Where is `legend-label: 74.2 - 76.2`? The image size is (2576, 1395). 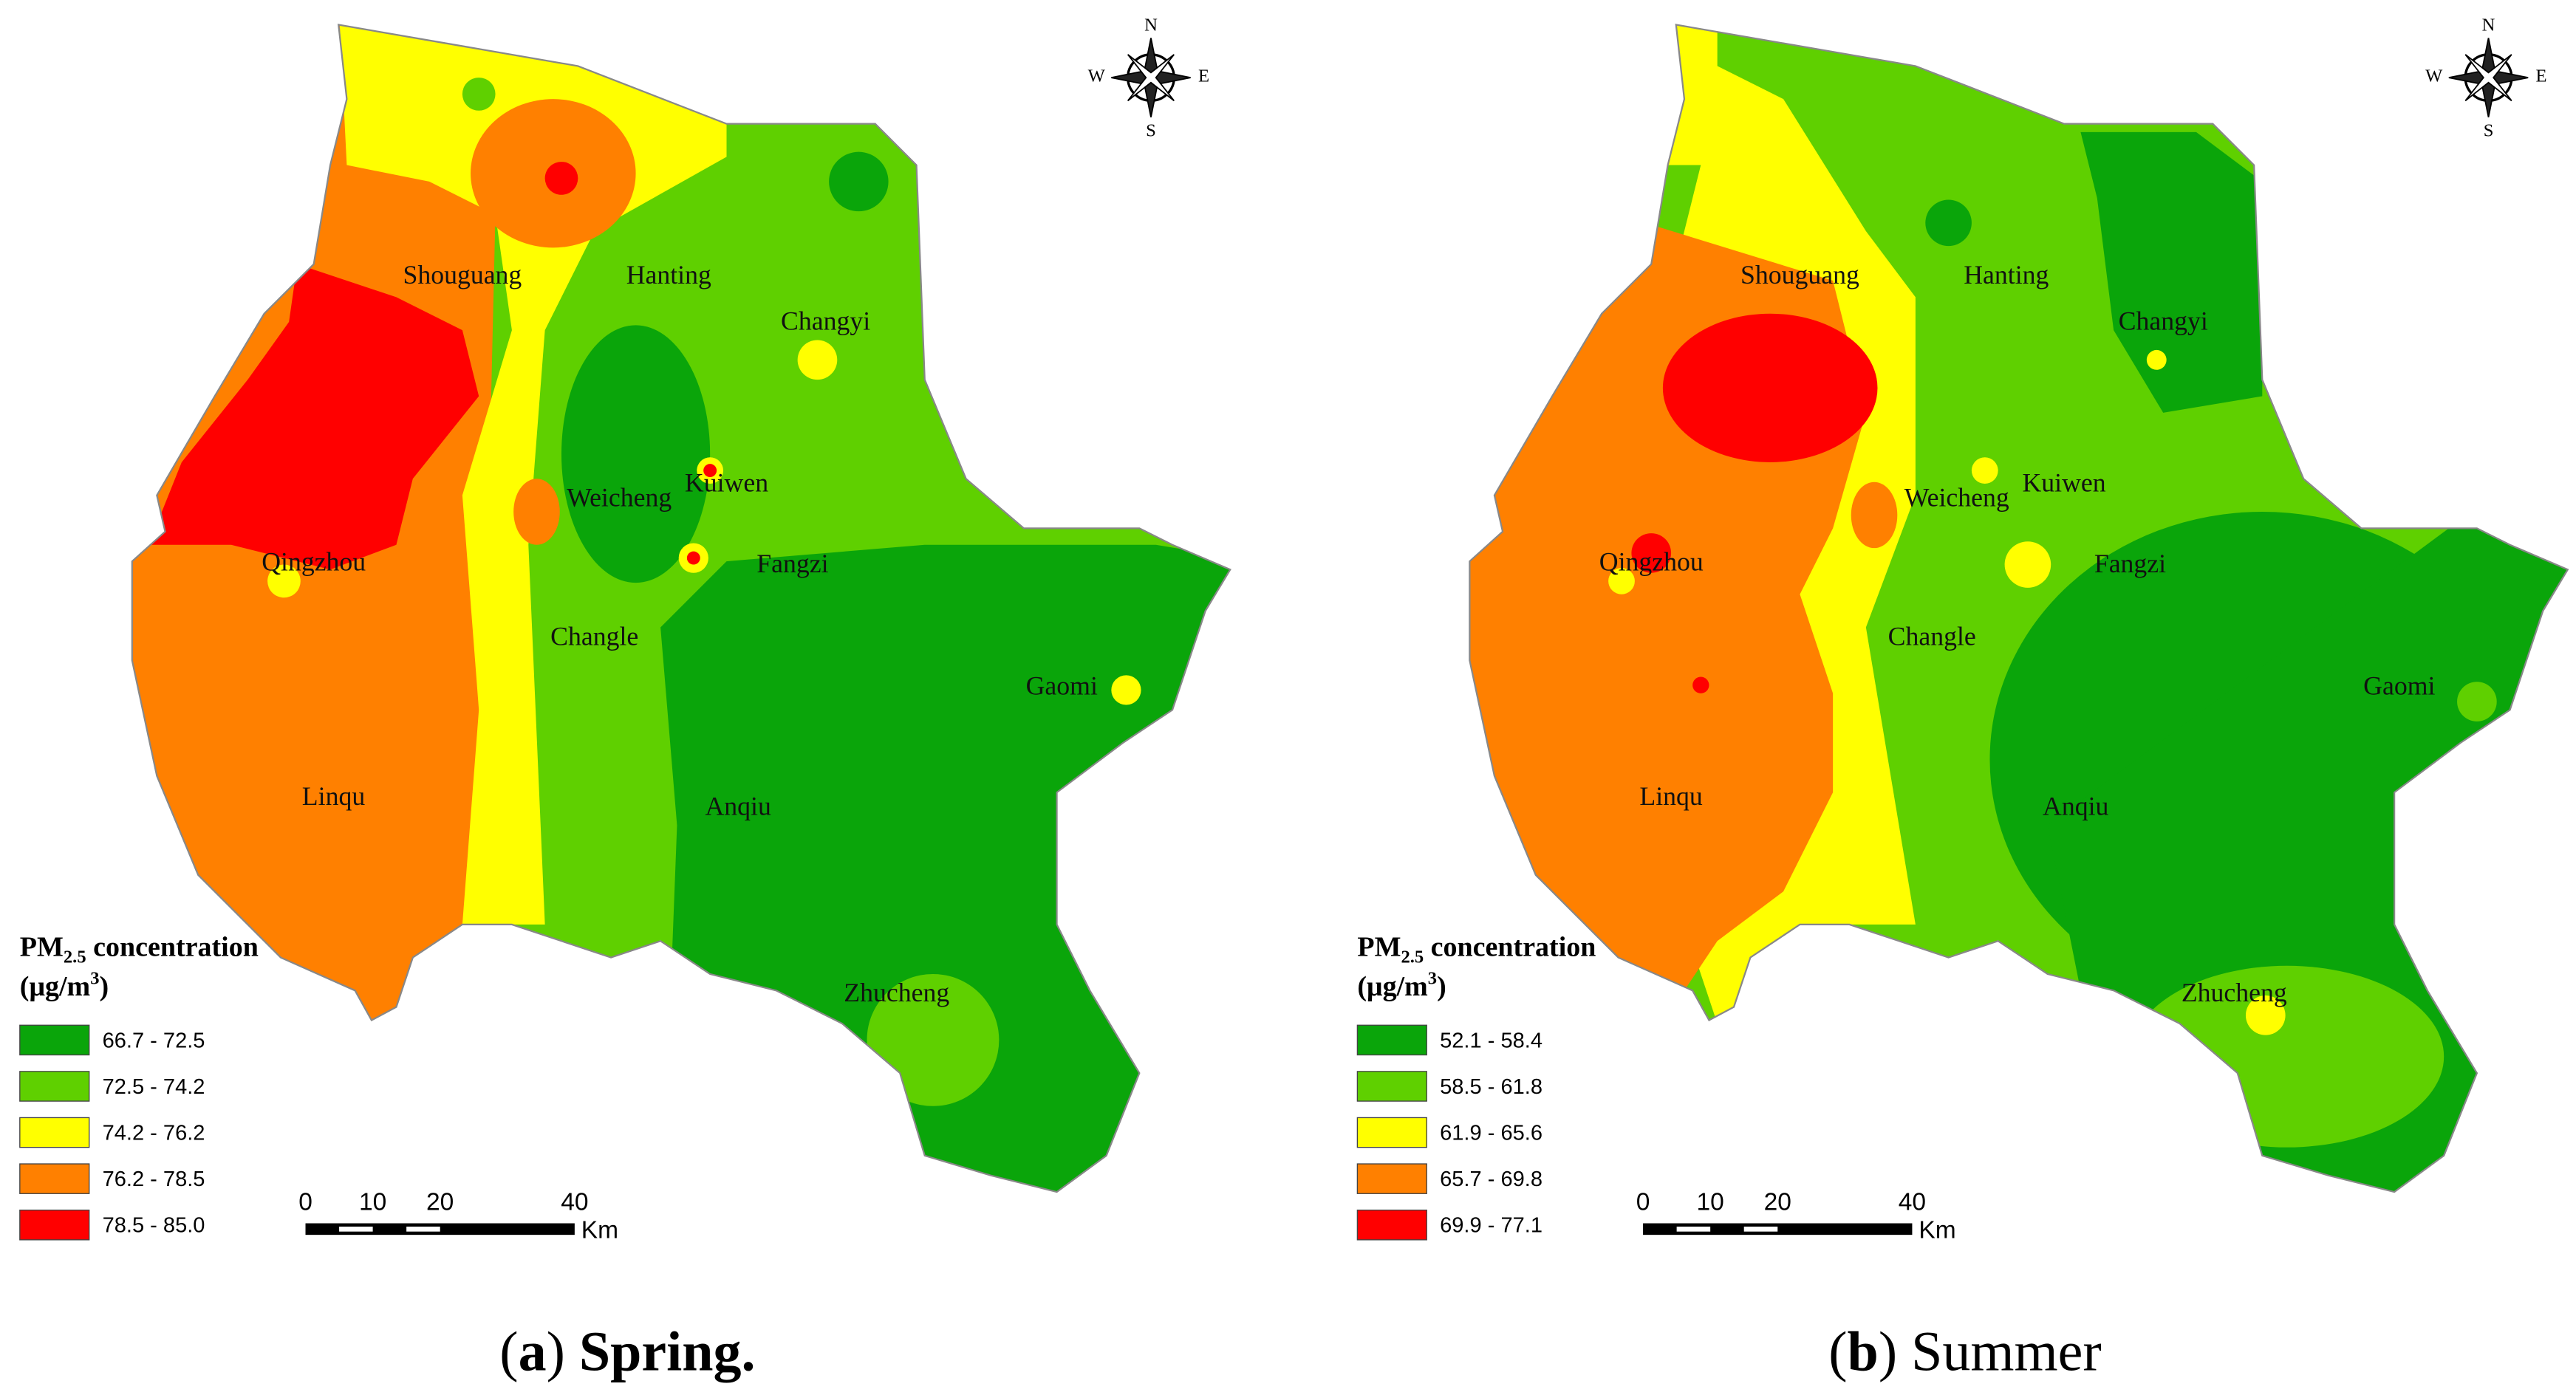 legend-label: 74.2 - 76.2 is located at coordinates (154, 1133).